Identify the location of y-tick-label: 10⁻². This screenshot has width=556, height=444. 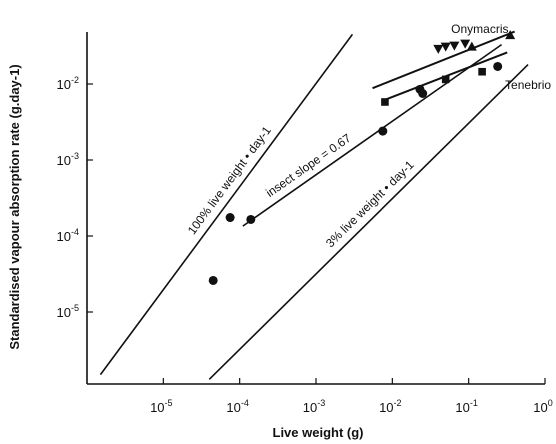
(68, 83).